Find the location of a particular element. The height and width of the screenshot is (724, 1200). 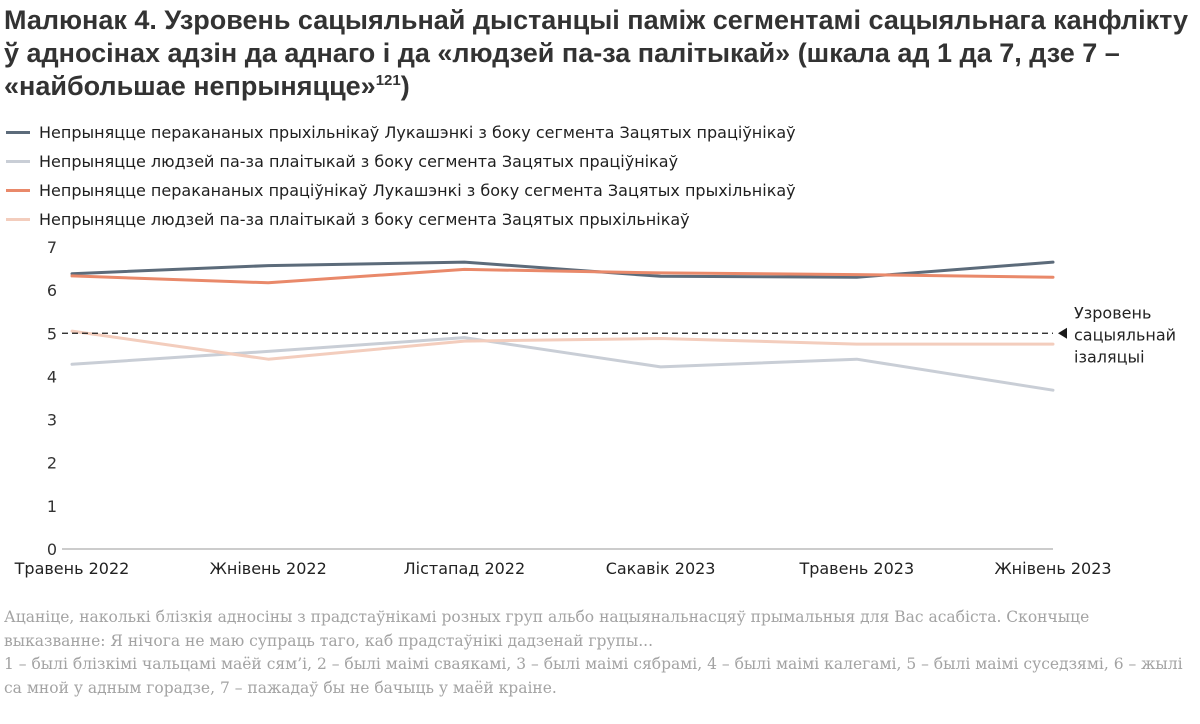

footnote-mark: 121 is located at coordinates (388, 80).